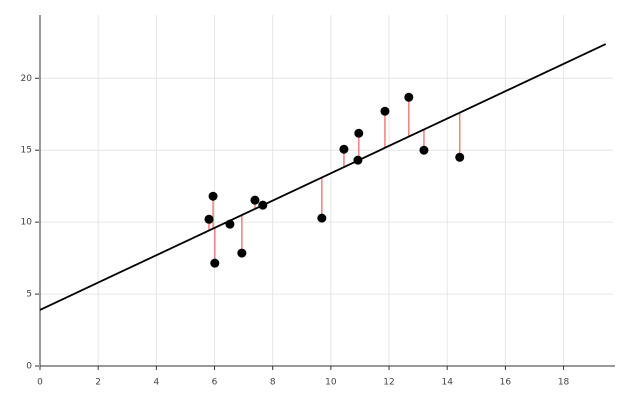 The image size is (640, 404). What do you see at coordinates (27, 79) in the screenshot?
I see `y-tick-label: 20` at bounding box center [27, 79].